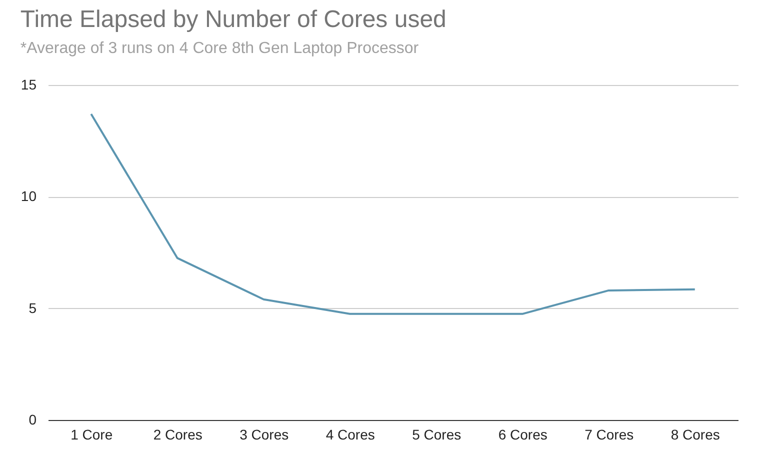  Describe the element at coordinates (609, 434) in the screenshot. I see `x-tick-label: 7 Cores` at that location.